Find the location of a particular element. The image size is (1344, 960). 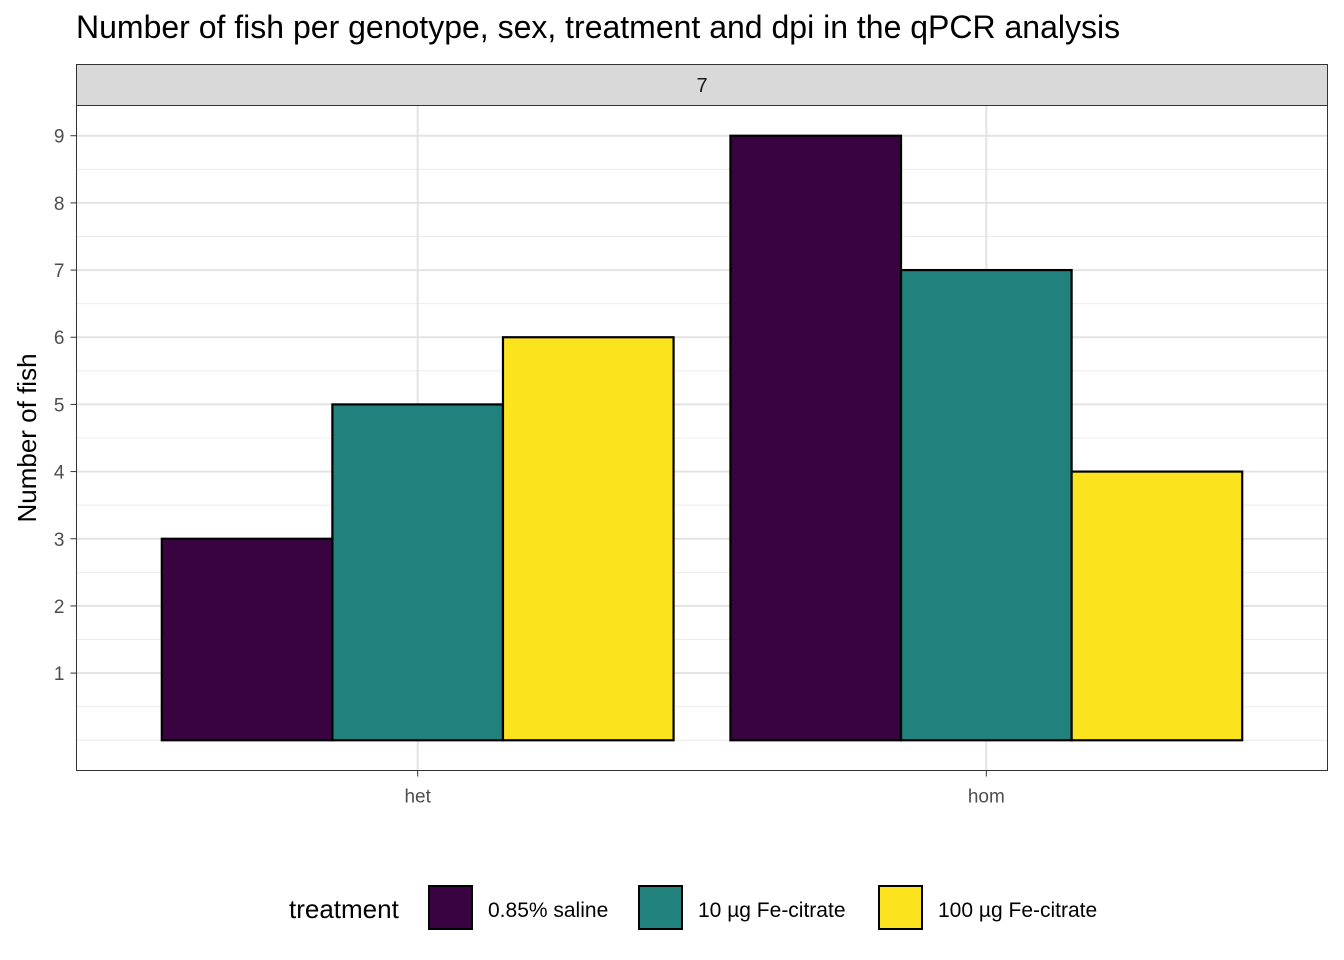

legend-label: 100 µg Fe-citrate is located at coordinates (1017, 910).